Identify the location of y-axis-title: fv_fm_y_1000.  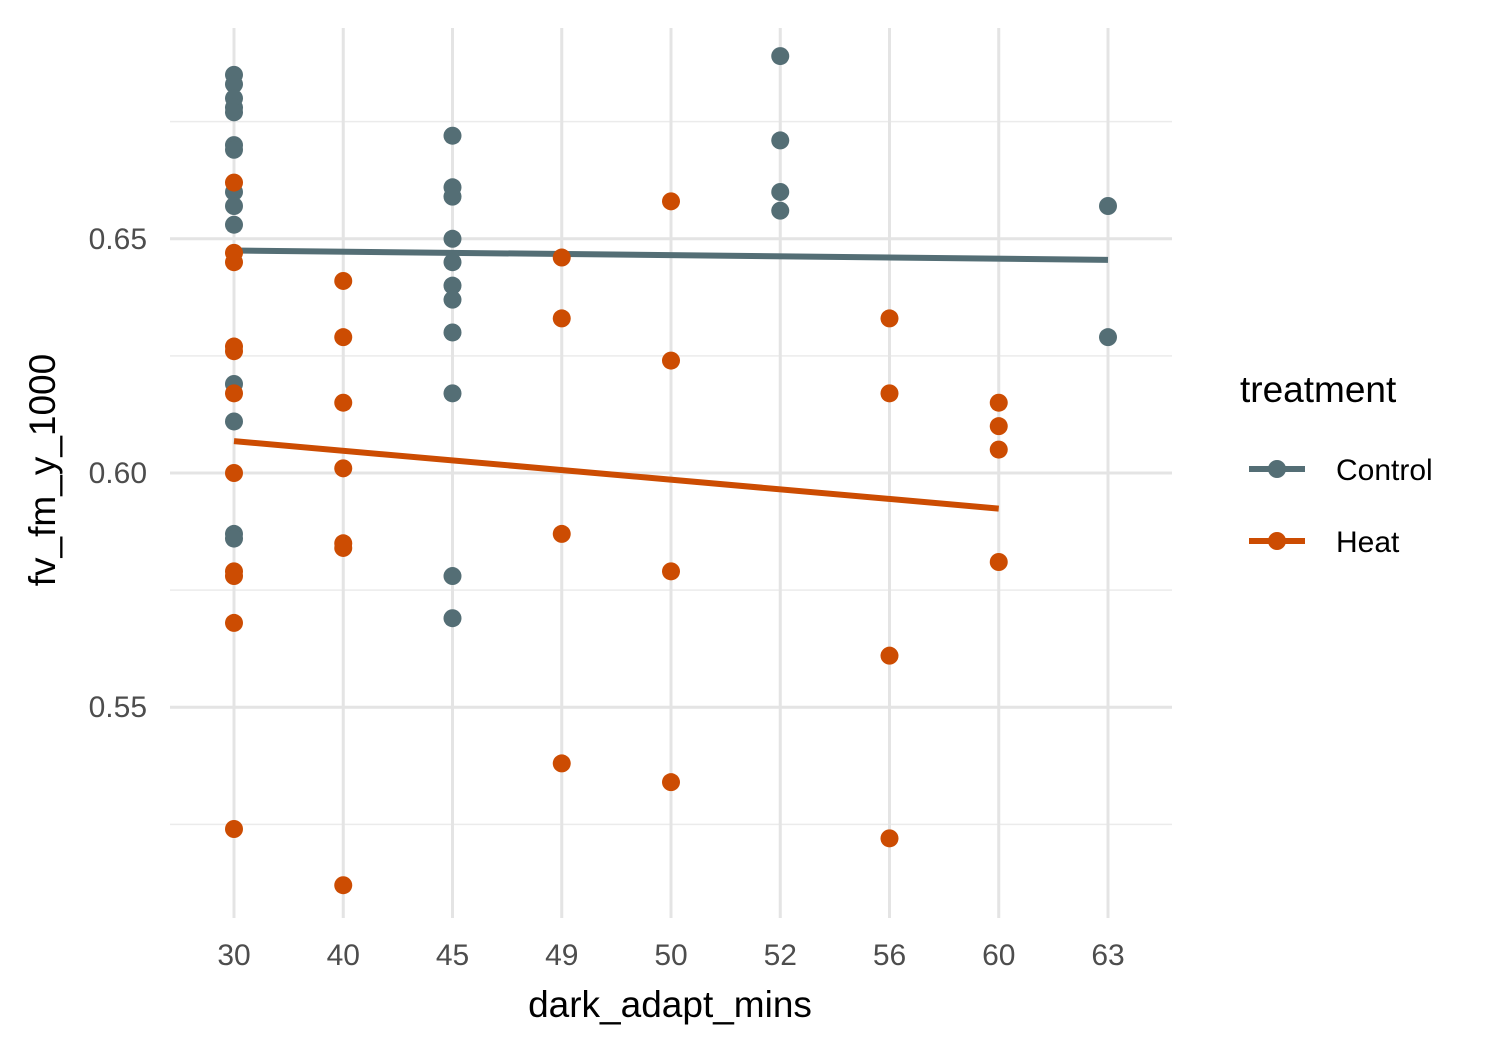
(42, 470).